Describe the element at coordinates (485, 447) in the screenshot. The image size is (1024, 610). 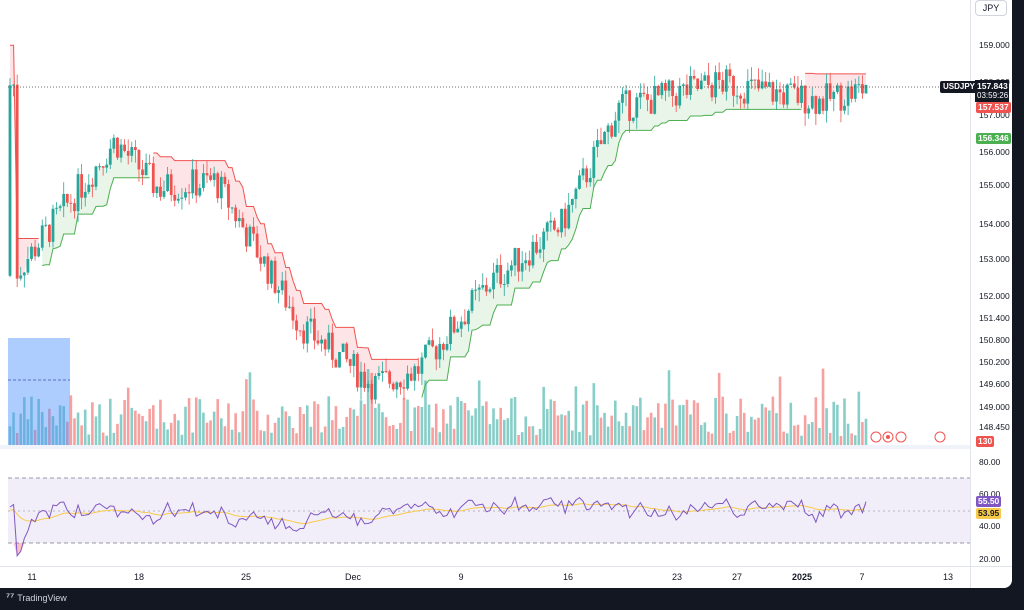
I see `pane-separator` at that location.